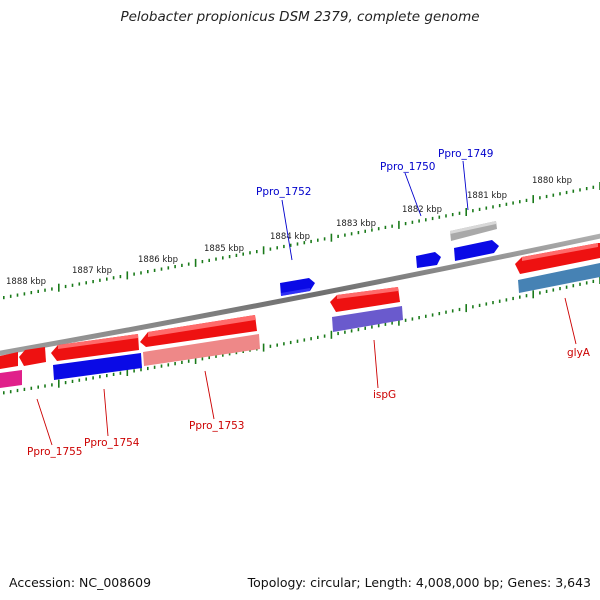 This screenshot has width=600, height=600. Describe the element at coordinates (98, 341) in the screenshot. I see `gene-red-1754a-shade` at that location.